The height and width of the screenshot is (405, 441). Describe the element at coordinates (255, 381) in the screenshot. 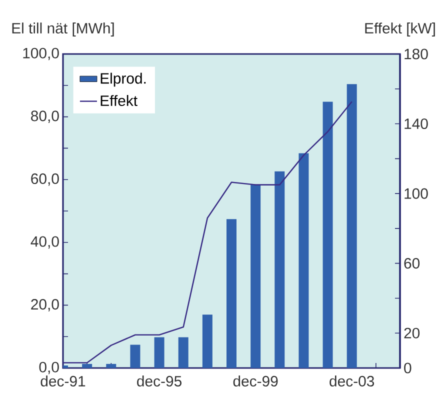

I see `x-tick-label: dec-99` at that location.